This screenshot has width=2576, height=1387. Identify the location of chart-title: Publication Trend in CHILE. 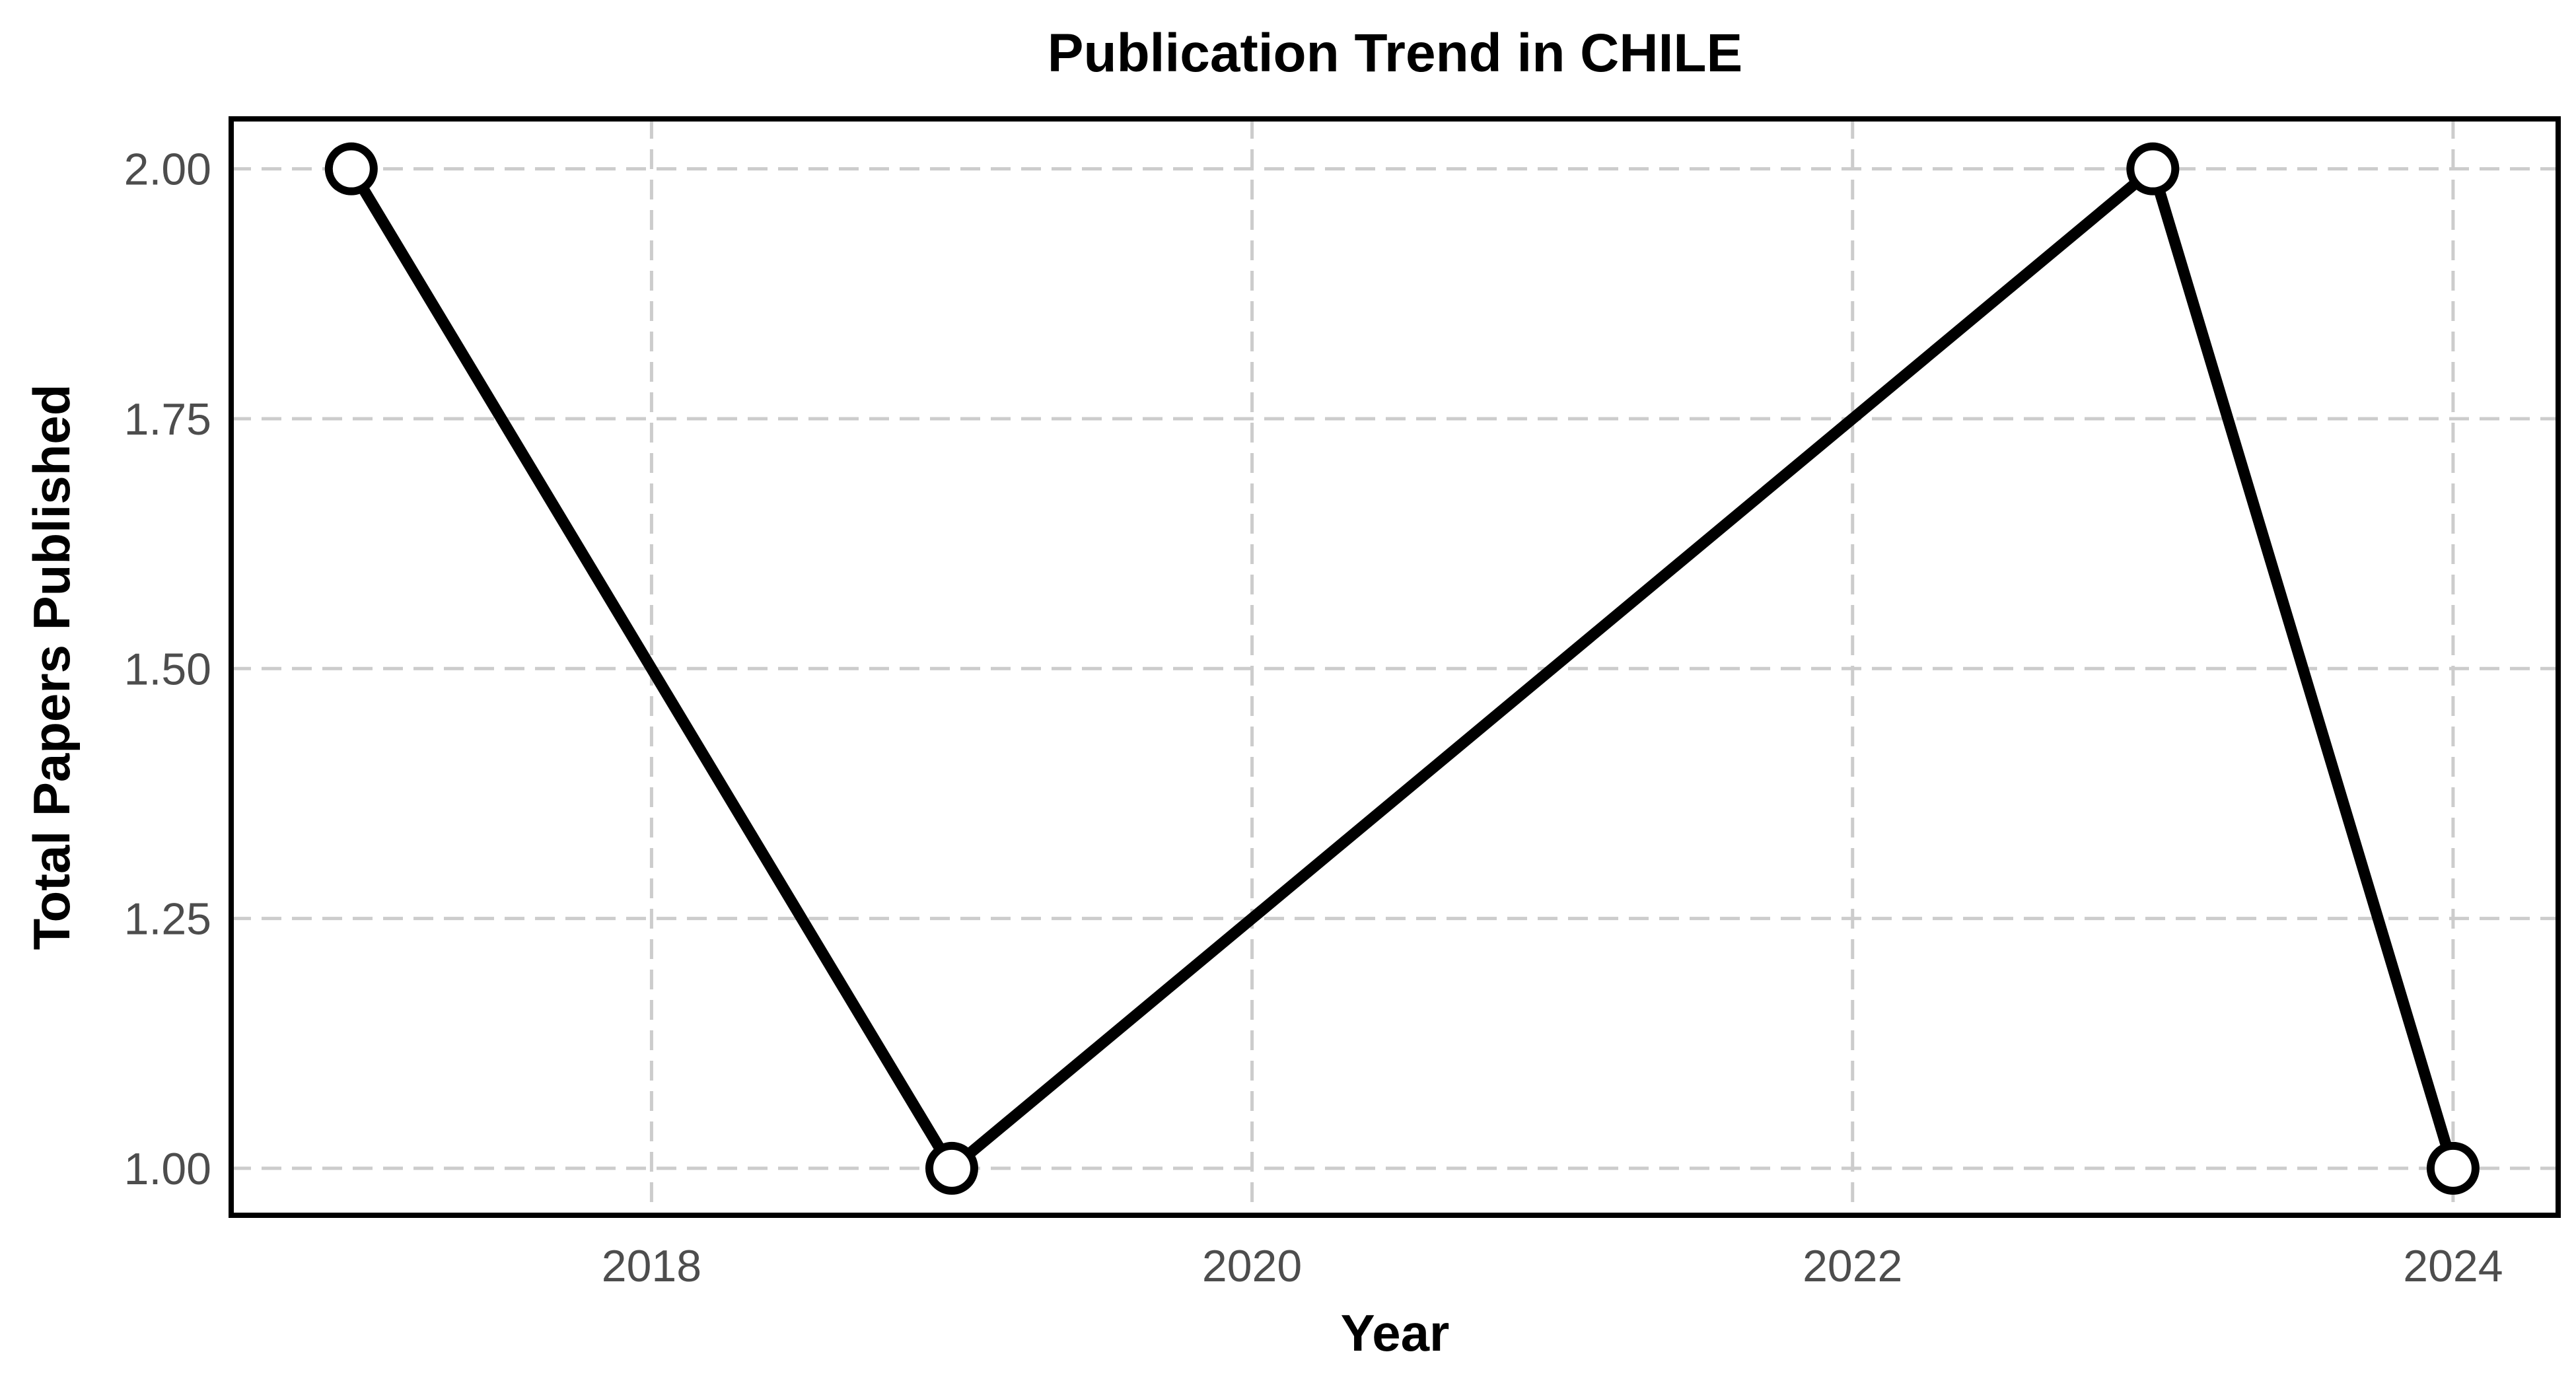
(1395, 53).